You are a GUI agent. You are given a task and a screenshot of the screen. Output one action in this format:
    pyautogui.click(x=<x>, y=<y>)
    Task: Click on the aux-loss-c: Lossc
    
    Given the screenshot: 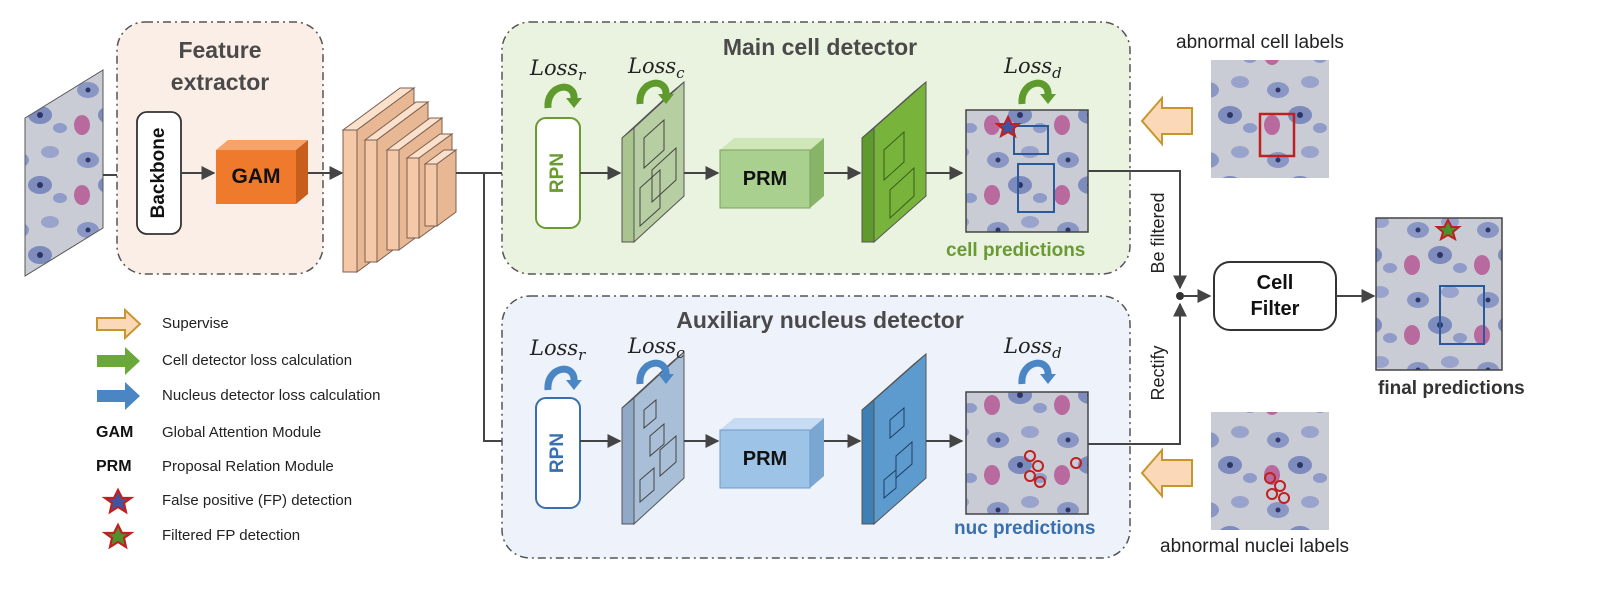 What is the action you would take?
    pyautogui.click(x=656, y=348)
    